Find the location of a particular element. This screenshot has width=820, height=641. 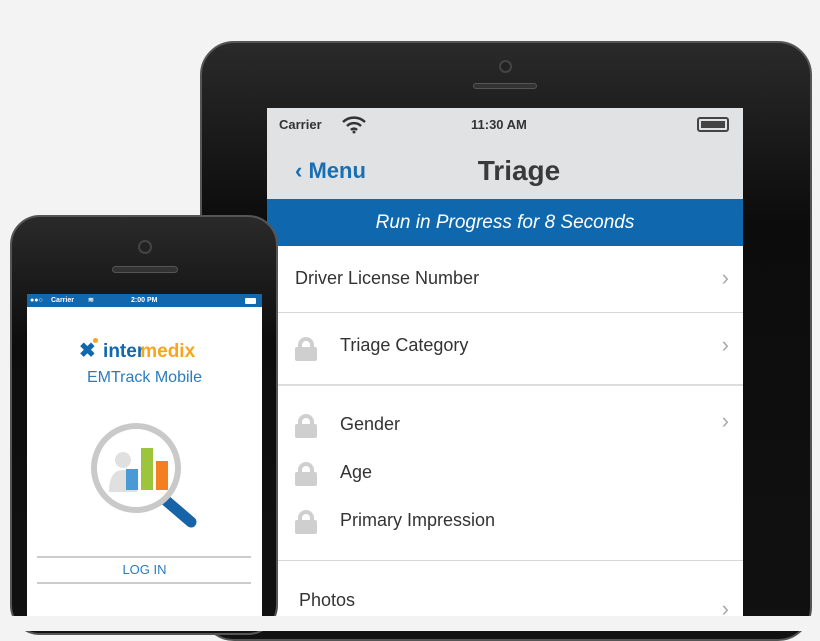

bottom-crop is located at coordinates (410, 623).